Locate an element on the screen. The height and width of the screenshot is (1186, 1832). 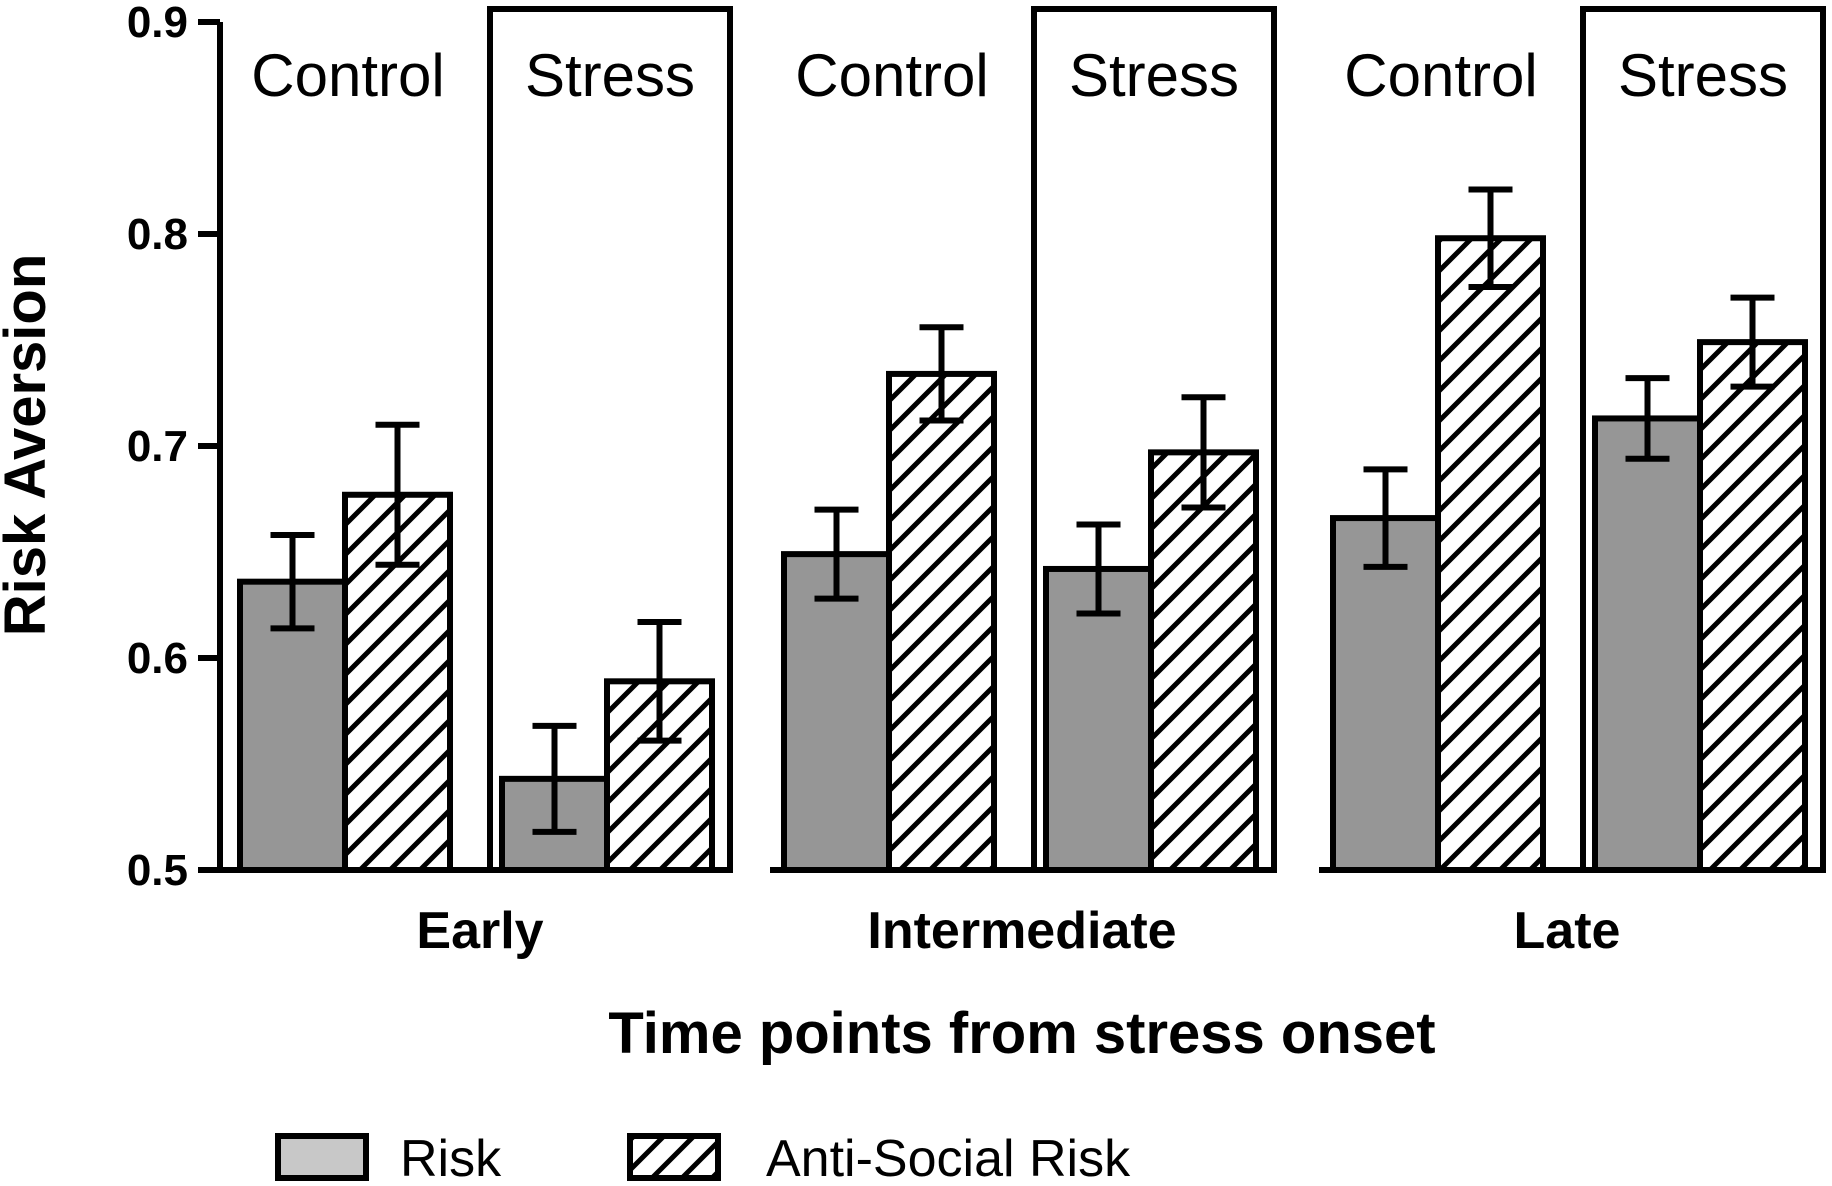
group-label: Early is located at coordinates (479, 931).